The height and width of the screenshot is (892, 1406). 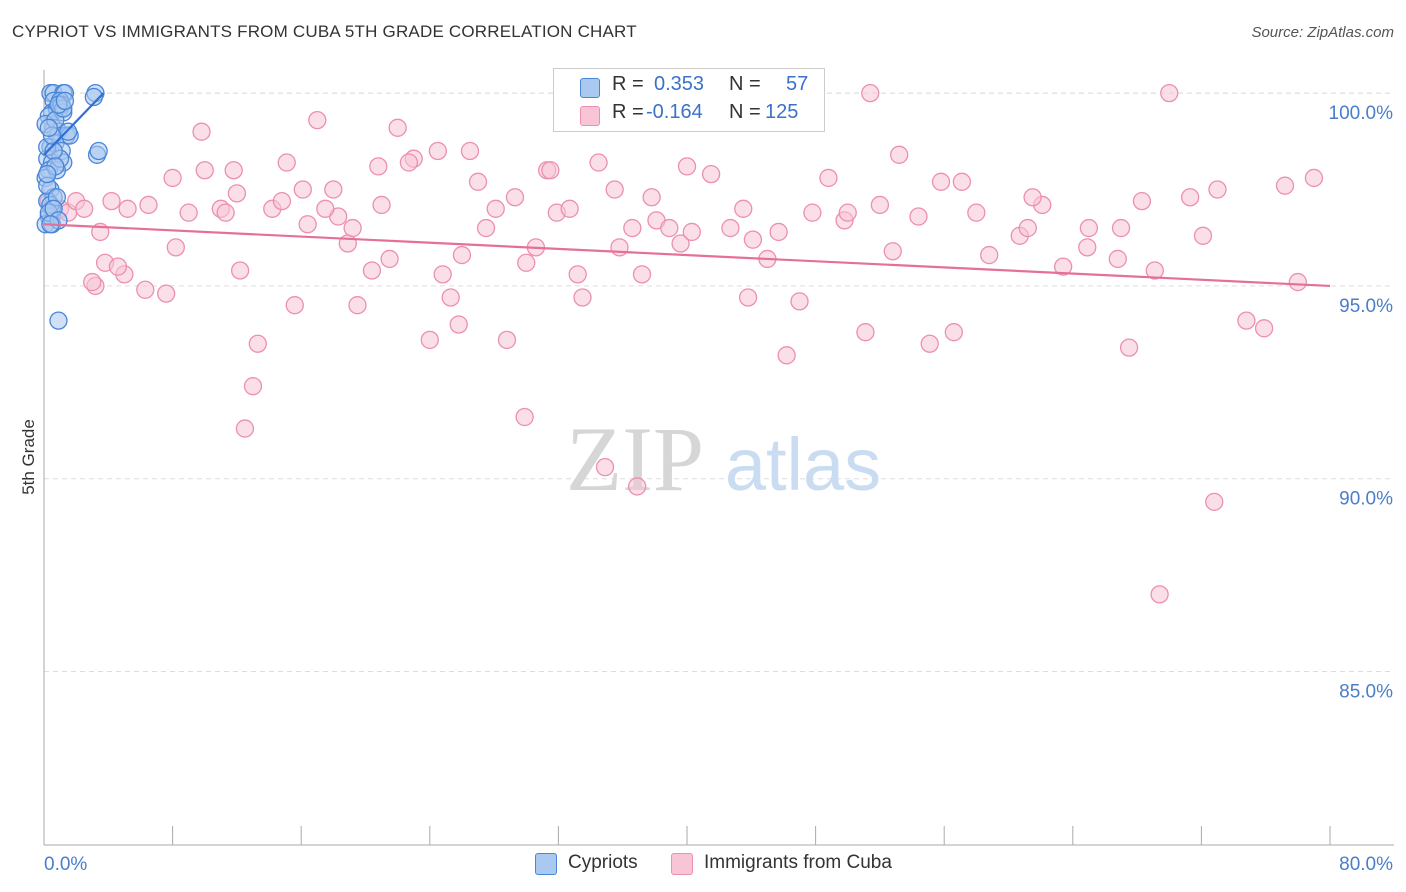 What do you see at coordinates (65, 864) in the screenshot?
I see `x-tick-label-min: 0.0%` at bounding box center [65, 864].